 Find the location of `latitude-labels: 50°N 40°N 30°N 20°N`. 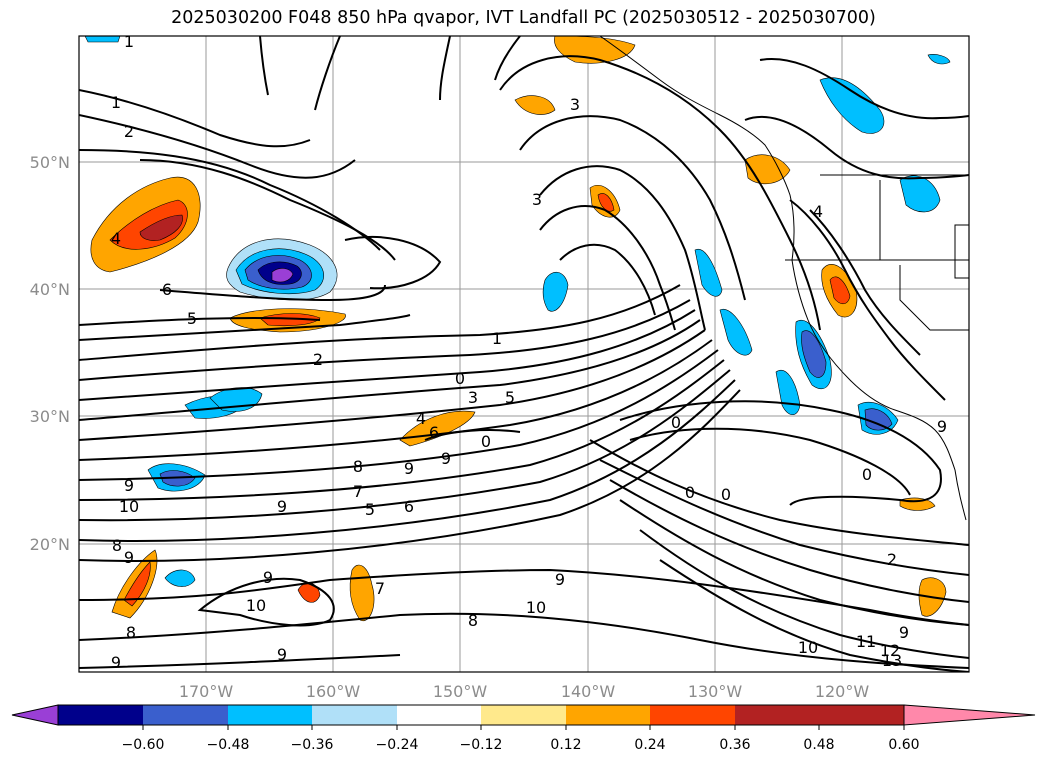

latitude-labels: 50°N 40°N 30°N 20°N is located at coordinates (50, 353).